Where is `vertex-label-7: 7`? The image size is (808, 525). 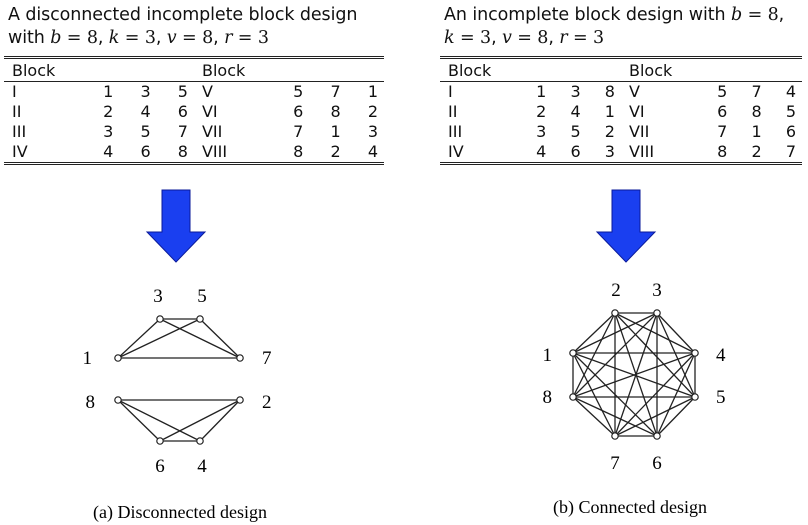 vertex-label-7: 7 is located at coordinates (615, 463).